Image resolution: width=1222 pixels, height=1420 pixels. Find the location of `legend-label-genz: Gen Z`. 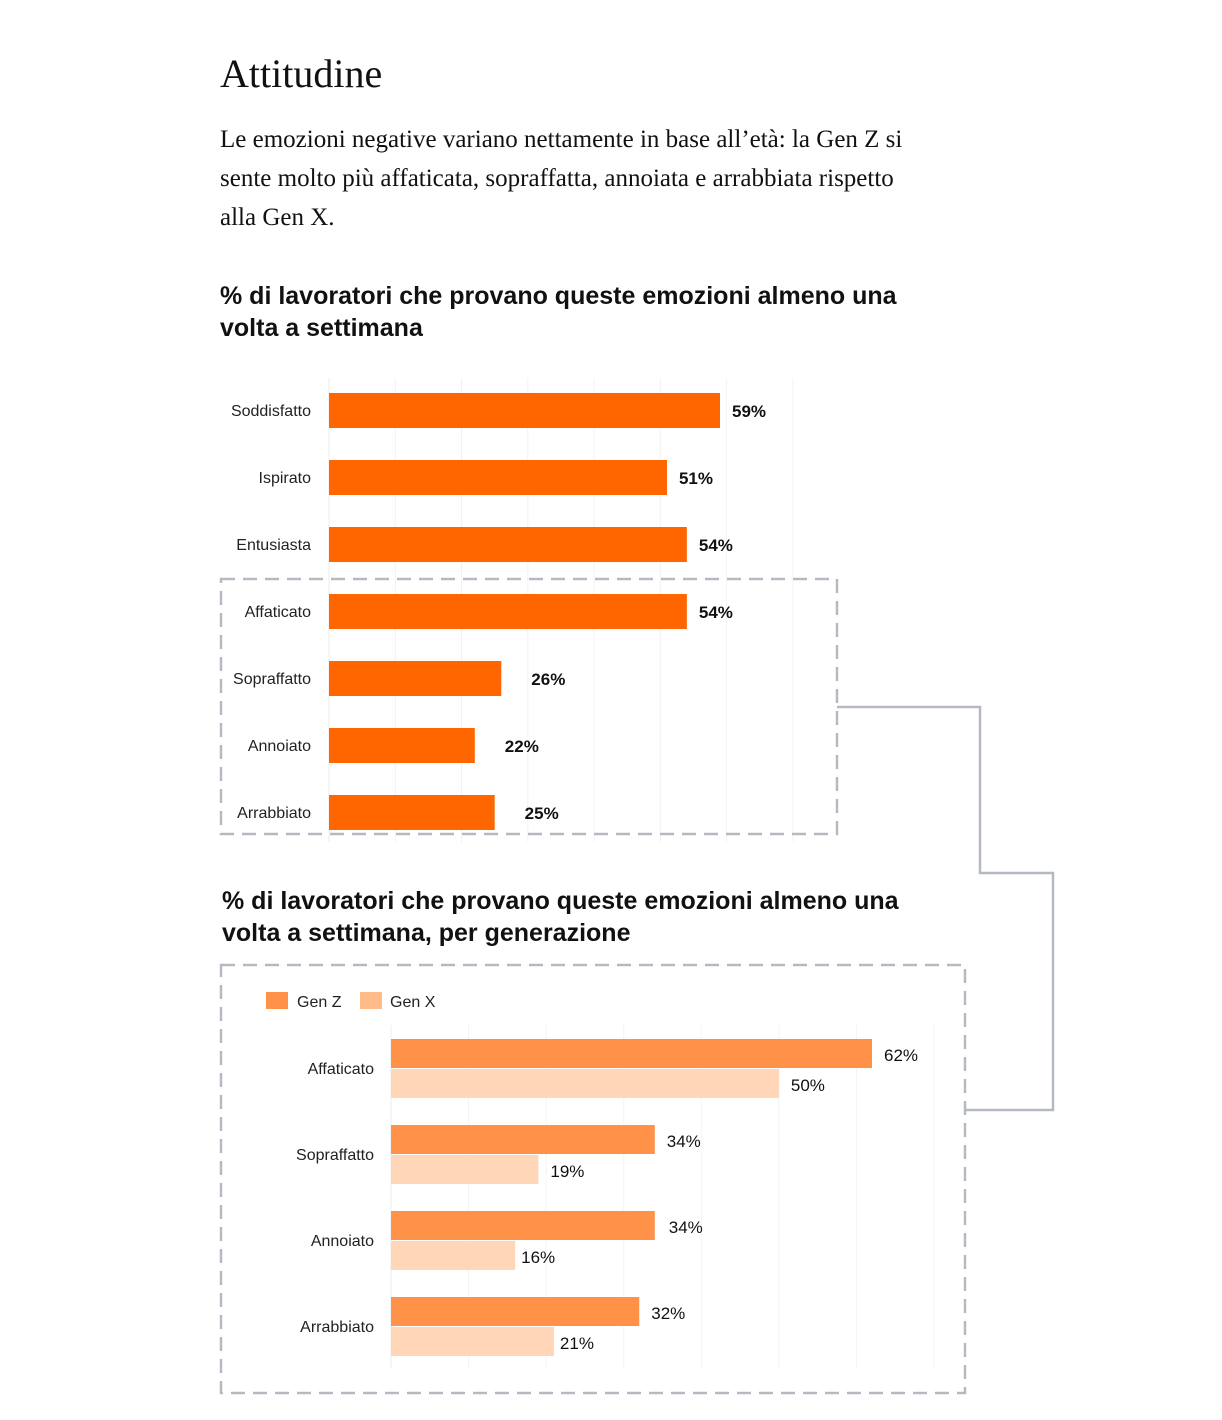

legend-label-genz: Gen Z is located at coordinates (319, 1002).